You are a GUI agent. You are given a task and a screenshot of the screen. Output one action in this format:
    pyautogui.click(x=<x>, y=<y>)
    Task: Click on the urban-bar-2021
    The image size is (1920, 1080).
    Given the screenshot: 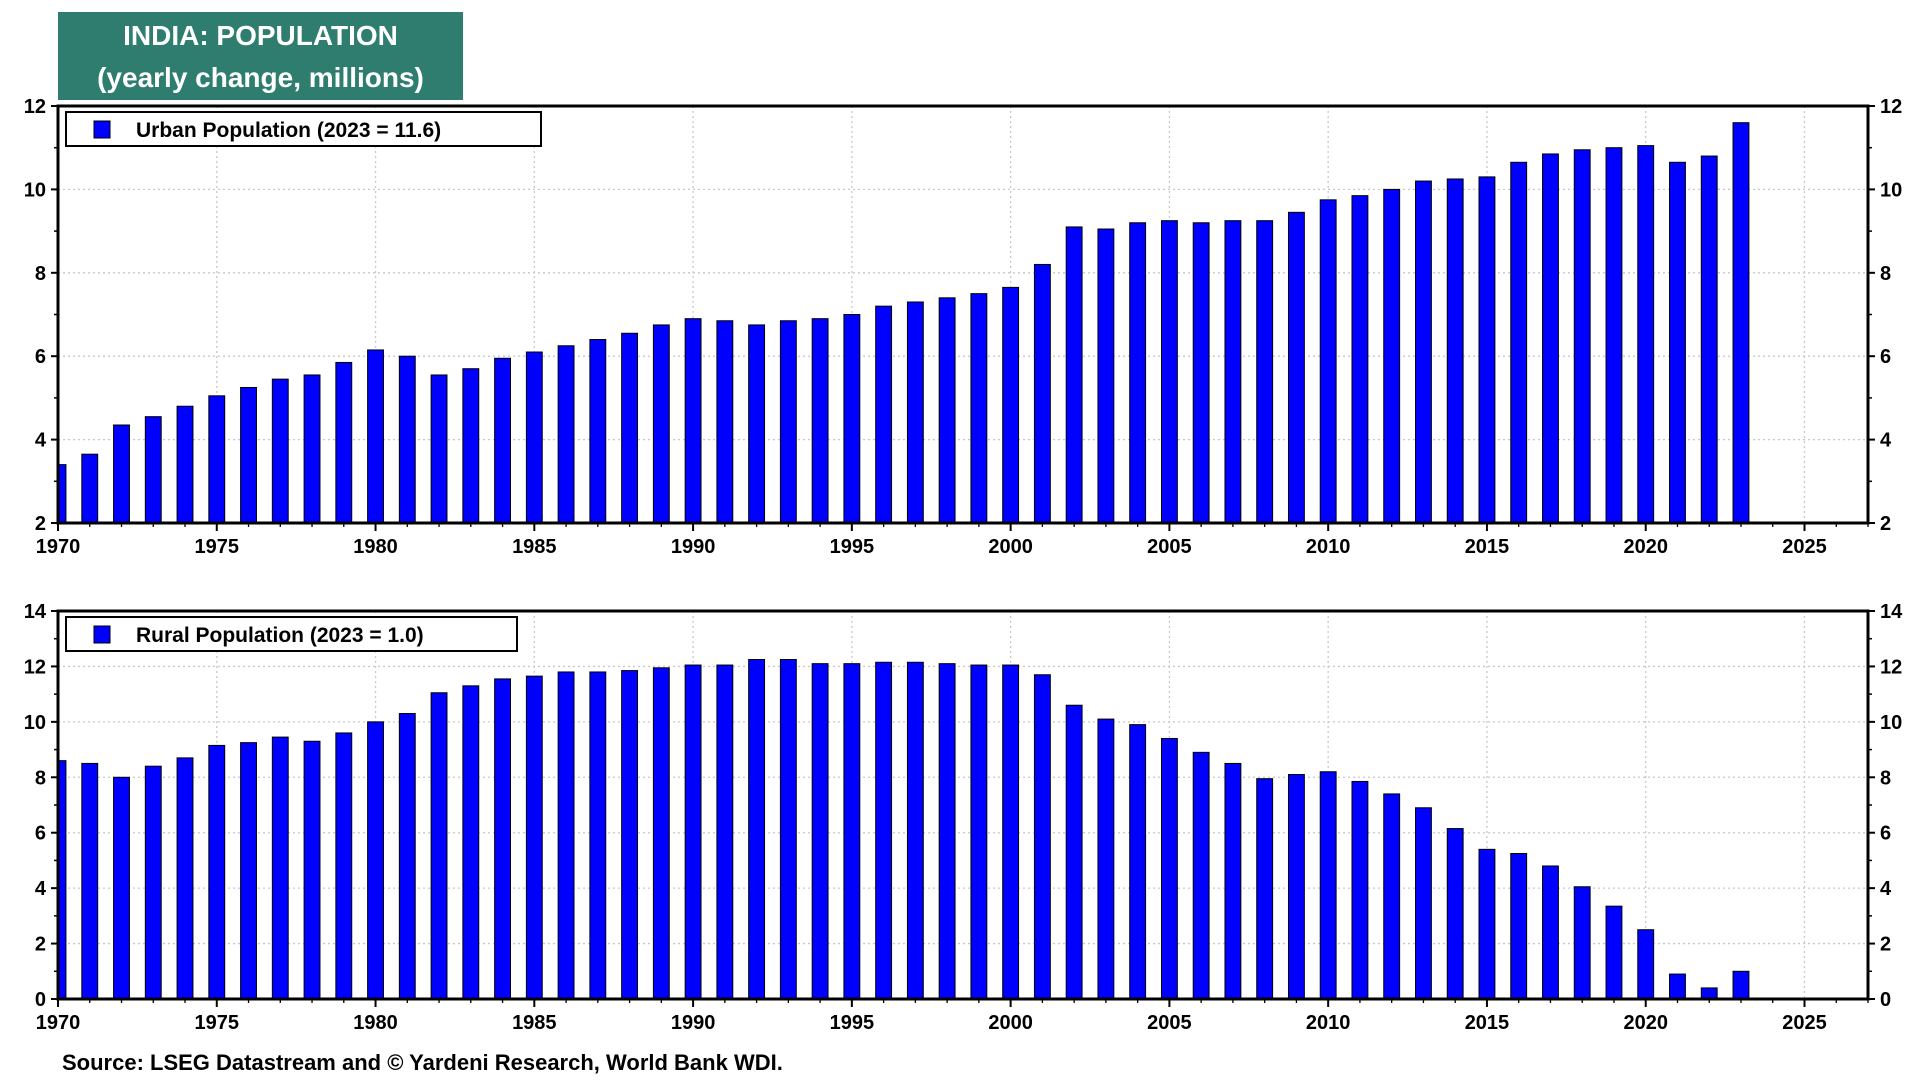 What is the action you would take?
    pyautogui.click(x=1677, y=342)
    